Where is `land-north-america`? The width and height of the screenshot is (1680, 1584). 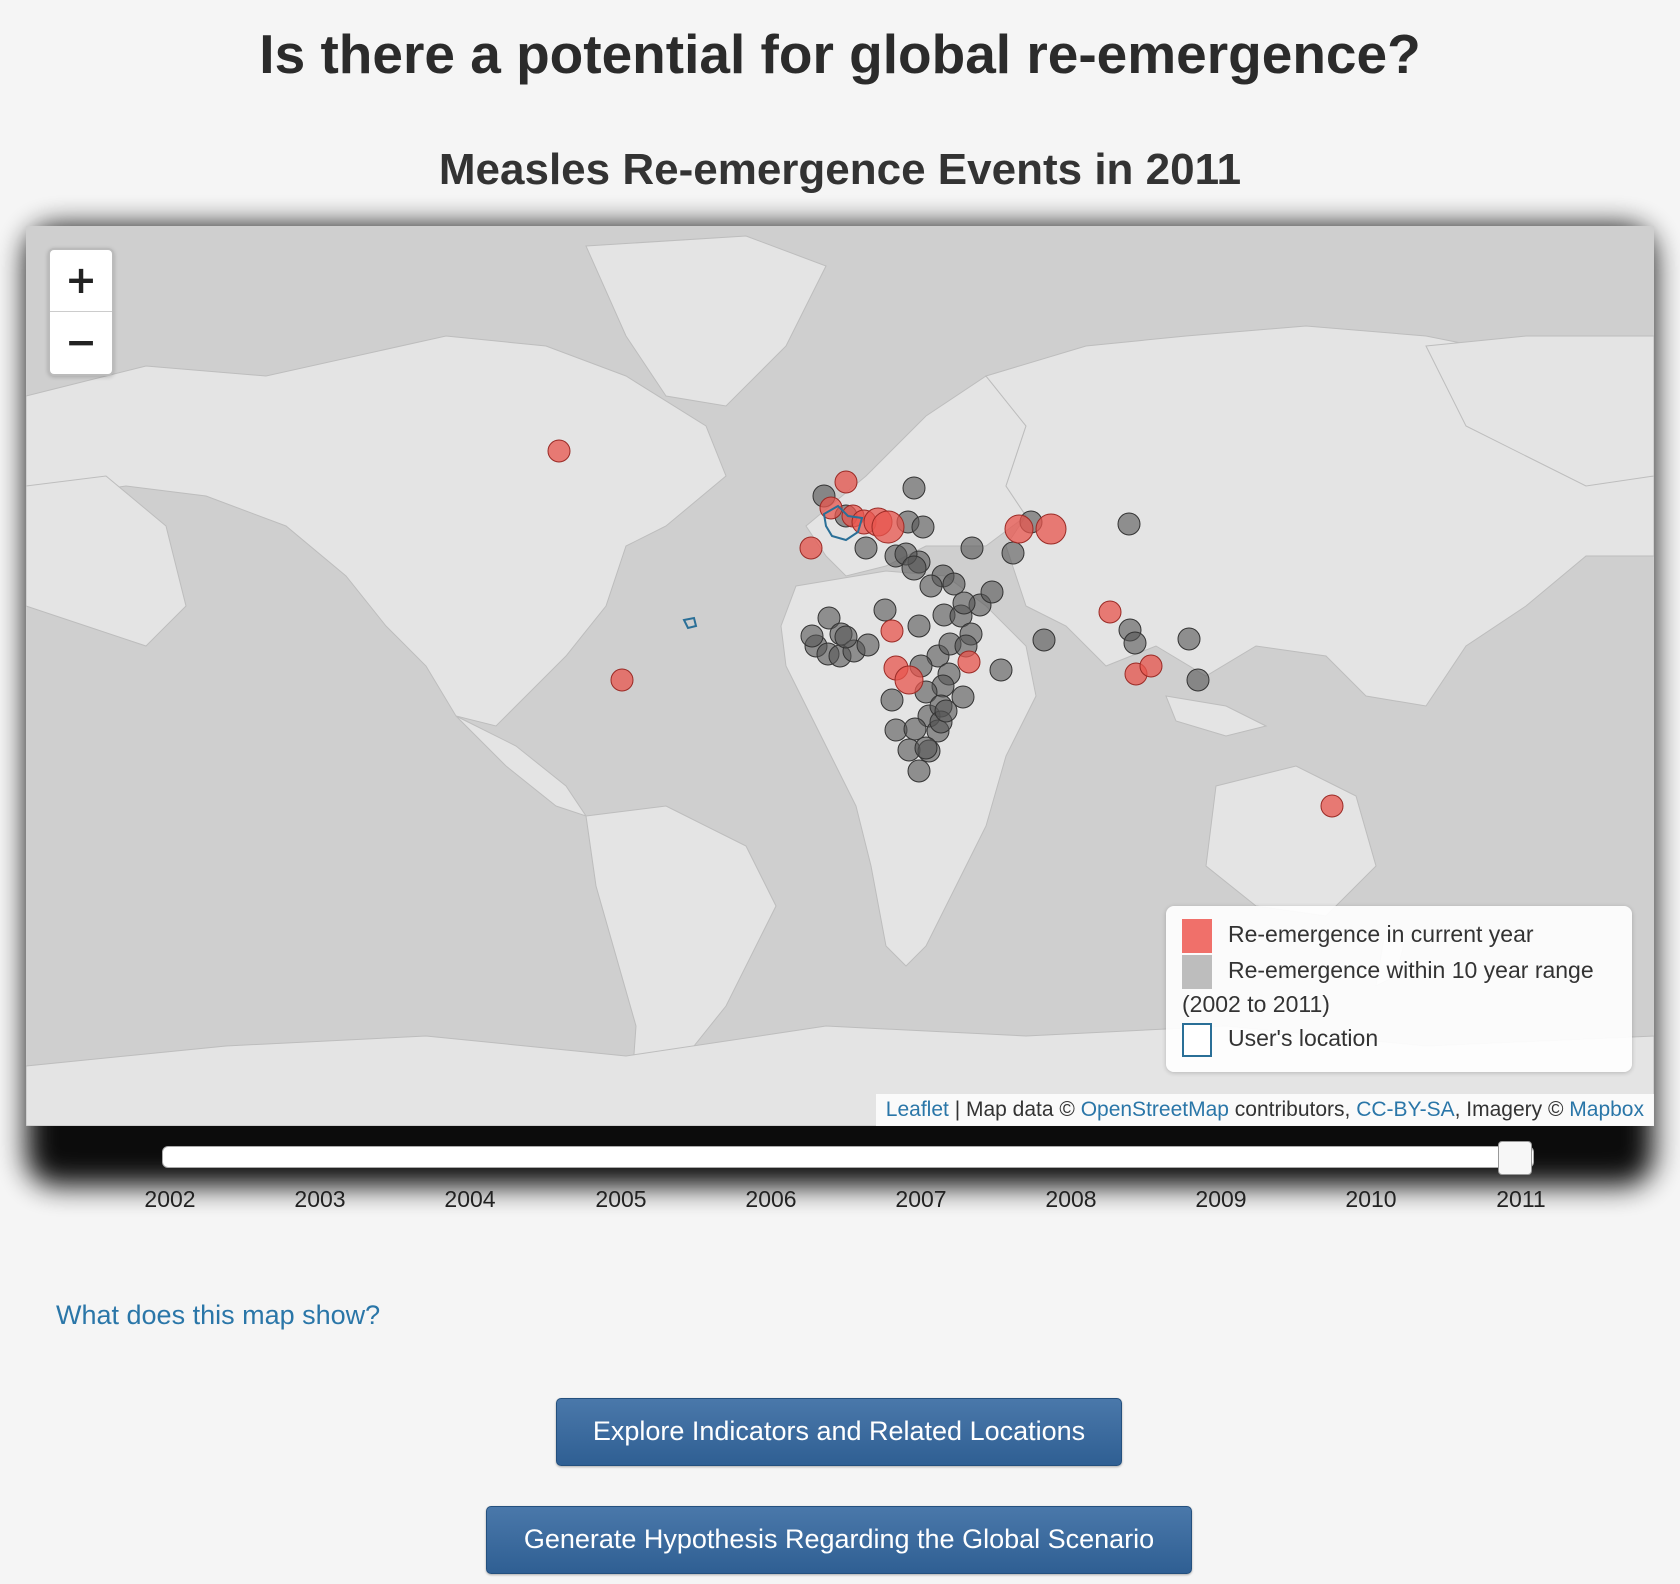 land-north-america is located at coordinates (376, 531).